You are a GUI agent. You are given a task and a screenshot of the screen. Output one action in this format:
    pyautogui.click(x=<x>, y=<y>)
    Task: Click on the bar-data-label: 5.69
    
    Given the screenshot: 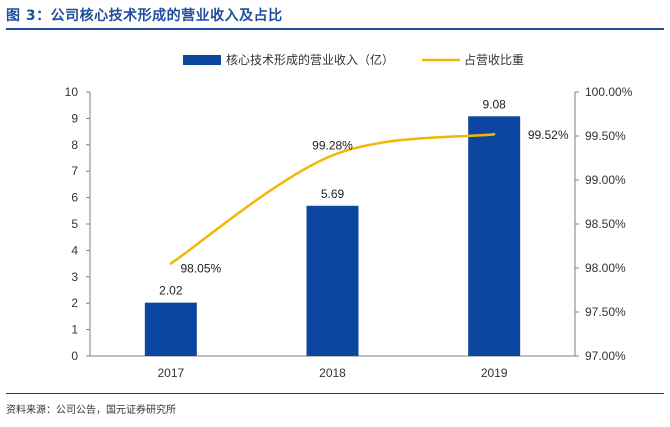 What is the action you would take?
    pyautogui.click(x=333, y=194)
    